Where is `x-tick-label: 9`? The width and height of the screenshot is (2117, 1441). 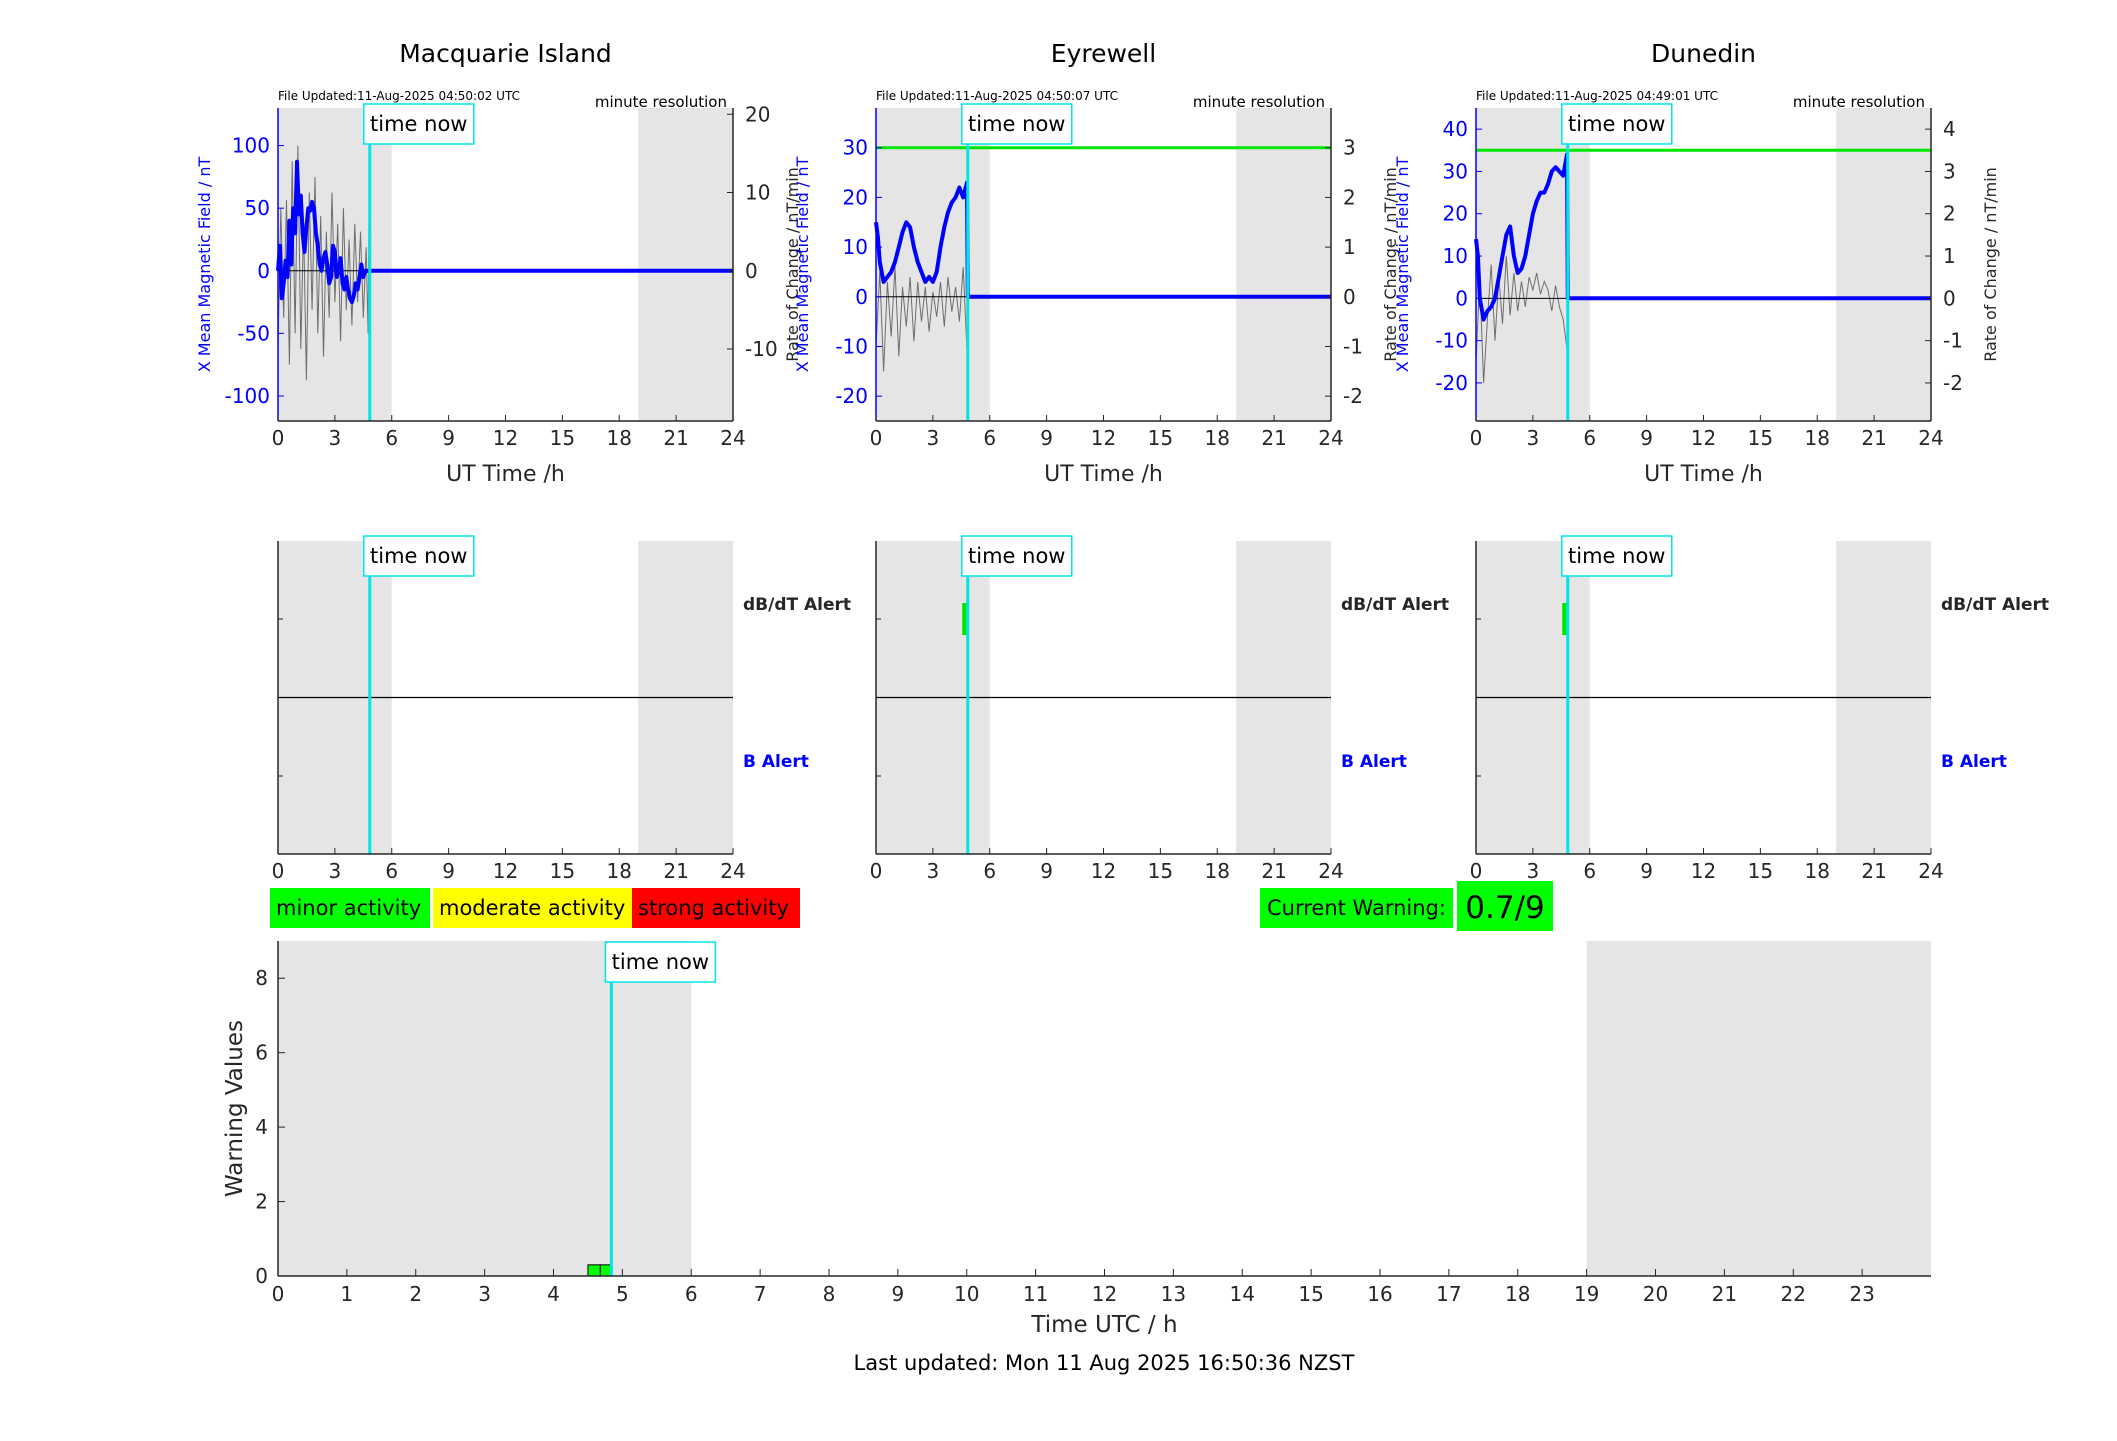 x-tick-label: 9 is located at coordinates (1046, 438).